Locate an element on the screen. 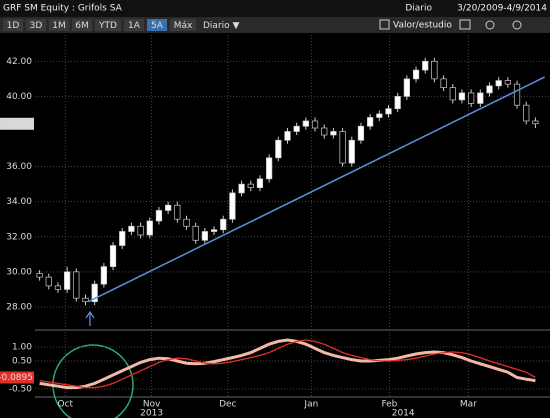  frequency: Diario is located at coordinates (418, 9).